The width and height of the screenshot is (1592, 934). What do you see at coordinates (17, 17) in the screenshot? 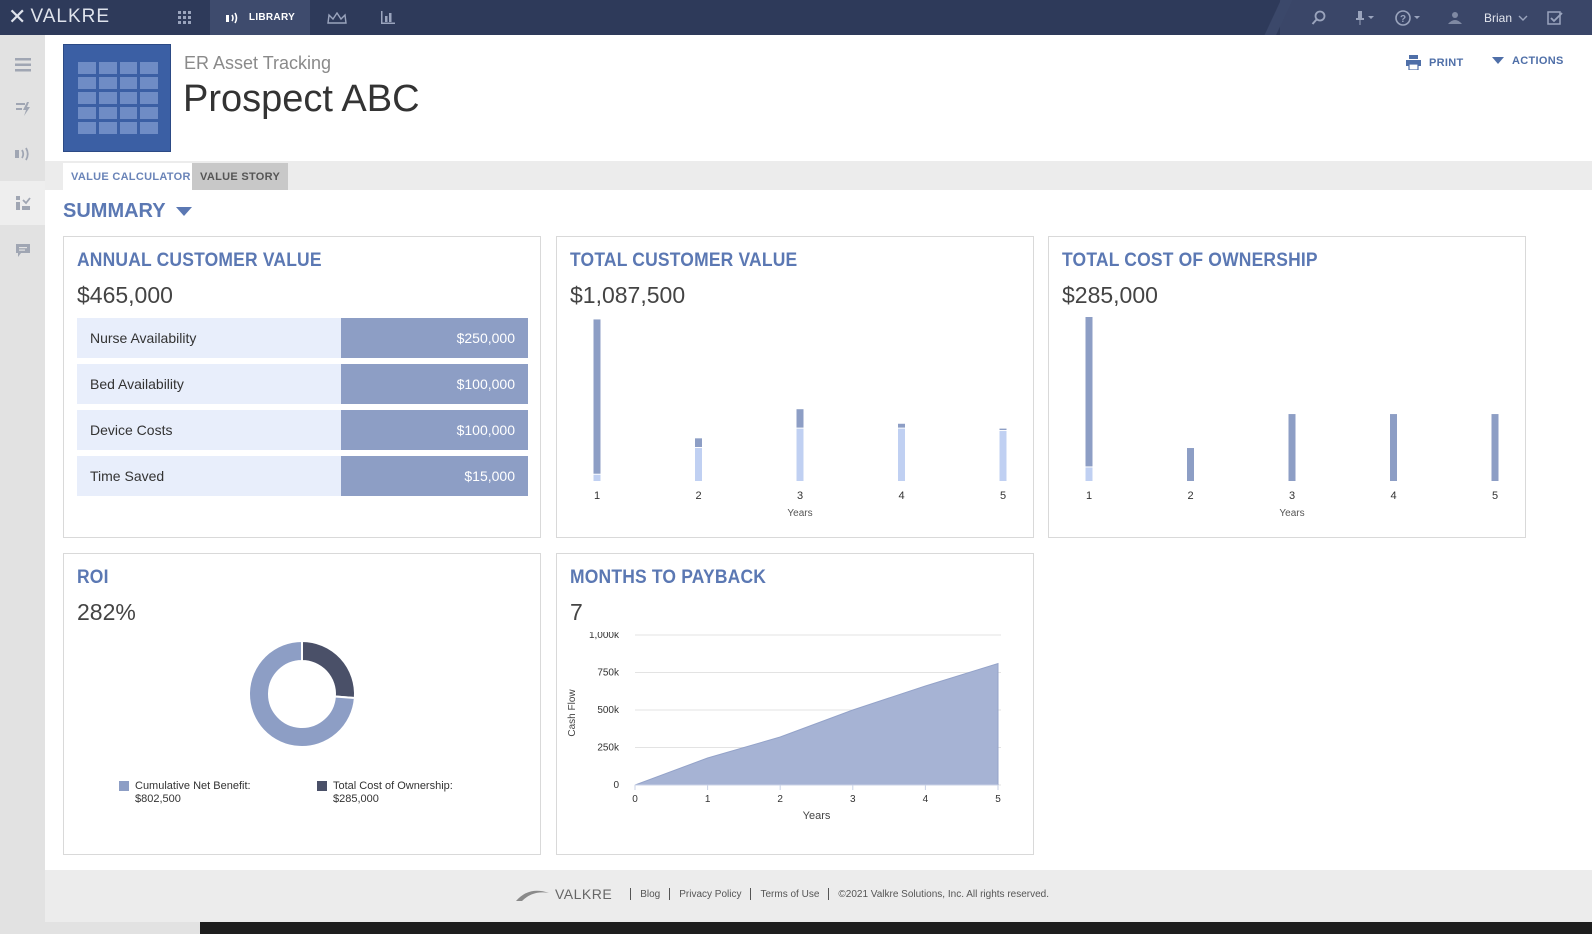
I see `valkre-x-icon: ✕` at bounding box center [17, 17].